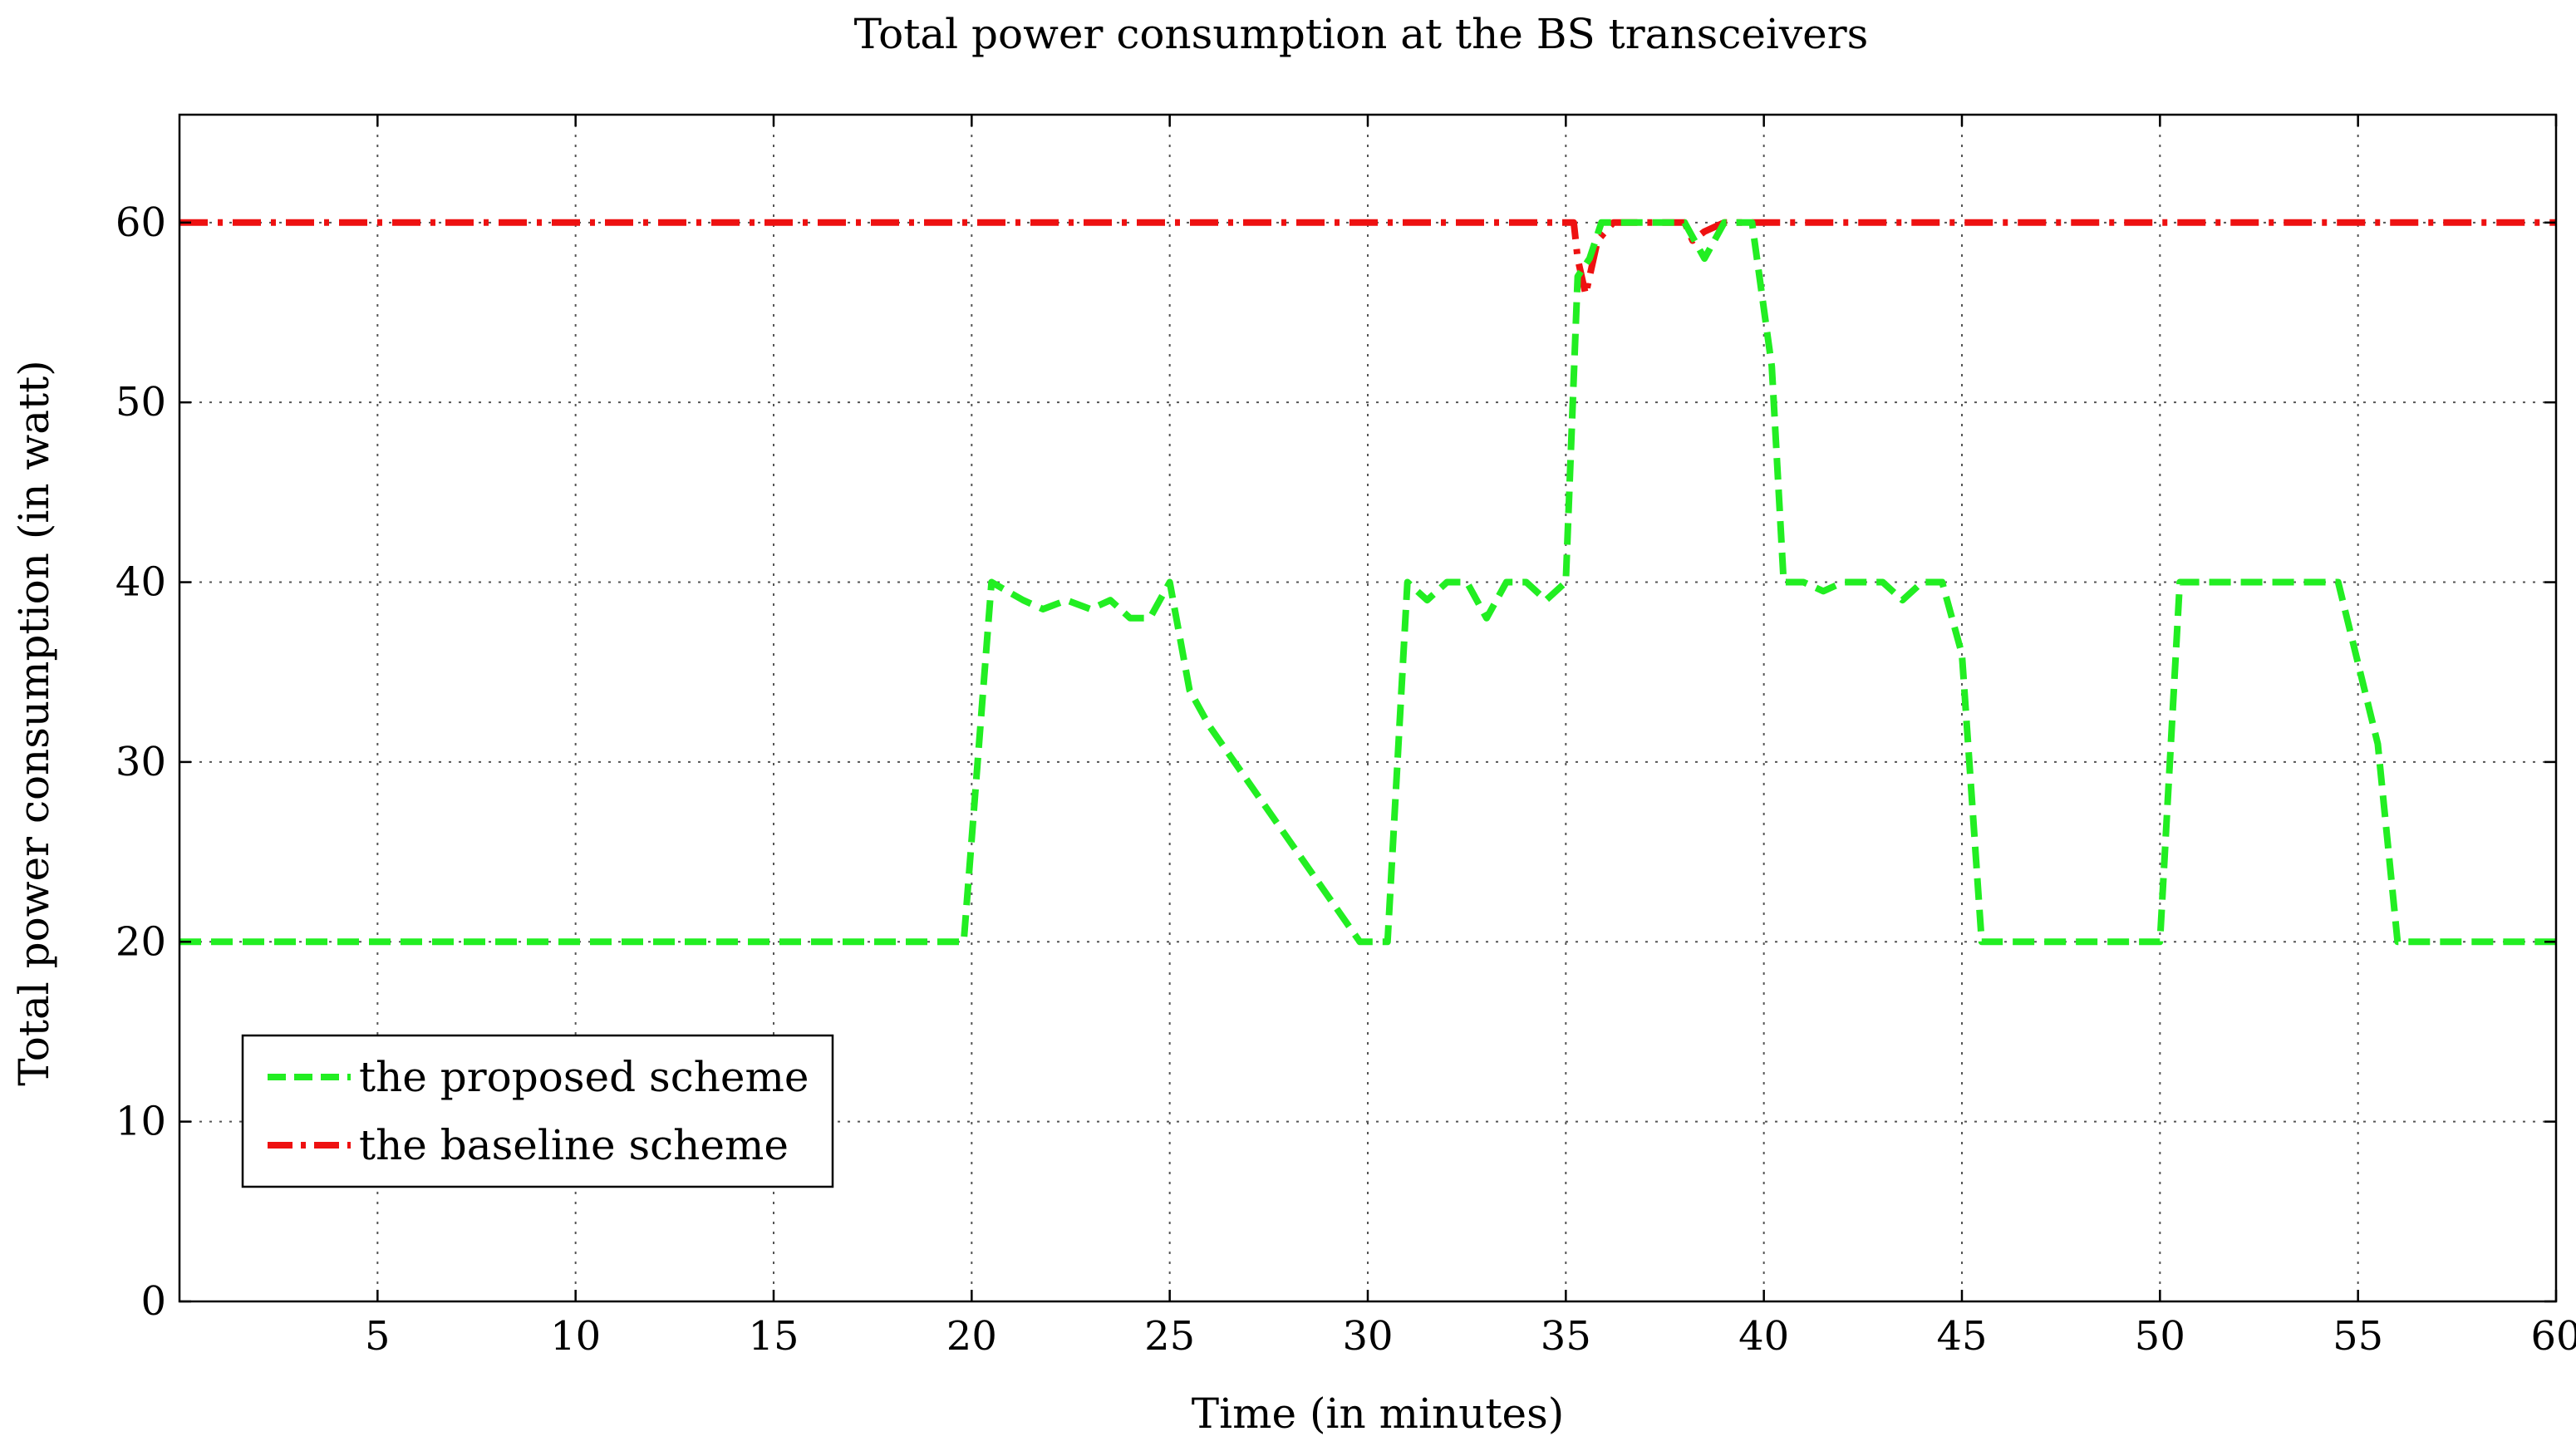 The width and height of the screenshot is (2576, 1456). Describe the element at coordinates (1169, 1336) in the screenshot. I see `x-tick-label: 25` at that location.